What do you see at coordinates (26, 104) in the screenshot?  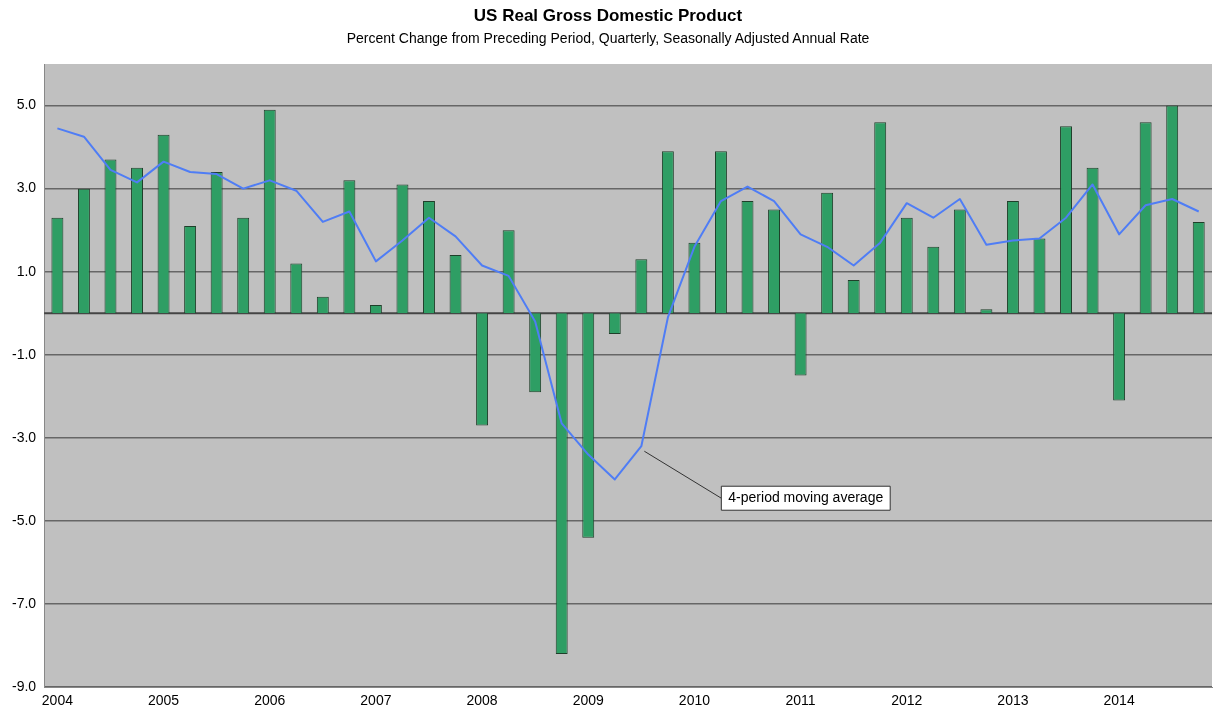 I see `y-tick-label: 5.0` at bounding box center [26, 104].